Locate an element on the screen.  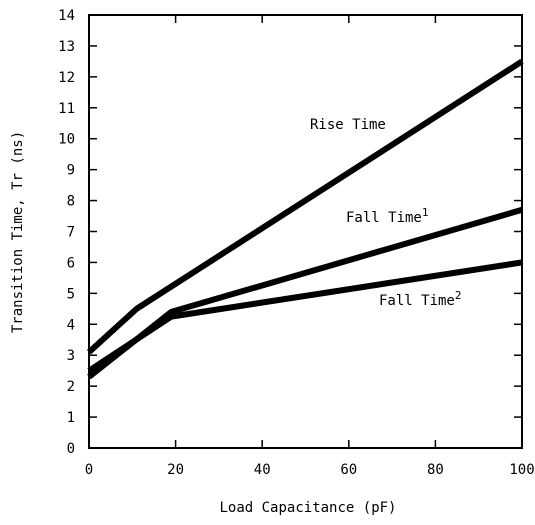
fall-time-2-label: Fall Time2 is located at coordinates (420, 299).